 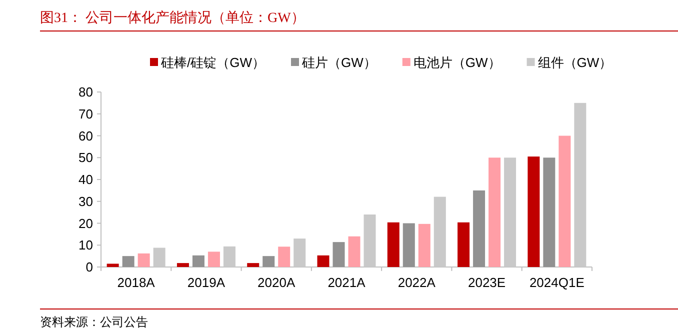 What do you see at coordinates (85, 201) in the screenshot?
I see `y-tick-label: 30` at bounding box center [85, 201].